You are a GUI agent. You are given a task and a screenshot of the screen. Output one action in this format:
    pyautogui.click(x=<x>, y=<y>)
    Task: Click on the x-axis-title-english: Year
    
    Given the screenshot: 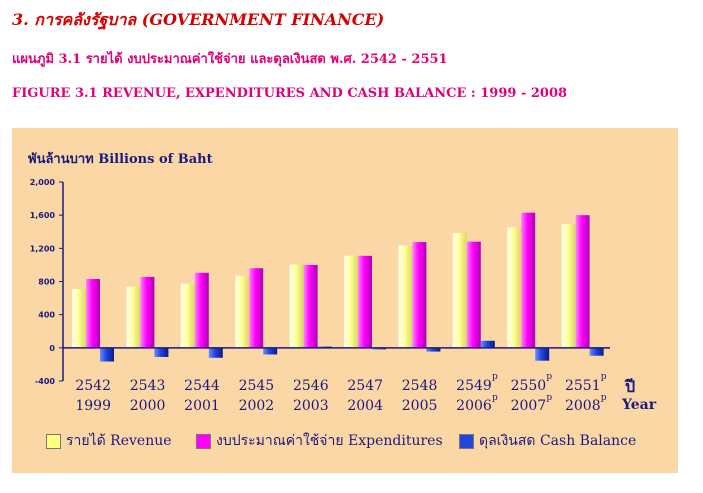 What is the action you would take?
    pyautogui.click(x=639, y=405)
    